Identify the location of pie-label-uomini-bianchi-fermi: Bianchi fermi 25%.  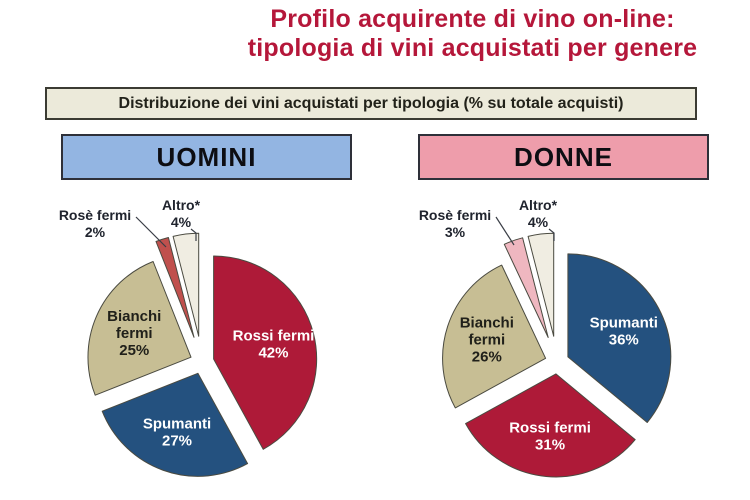
(134, 333).